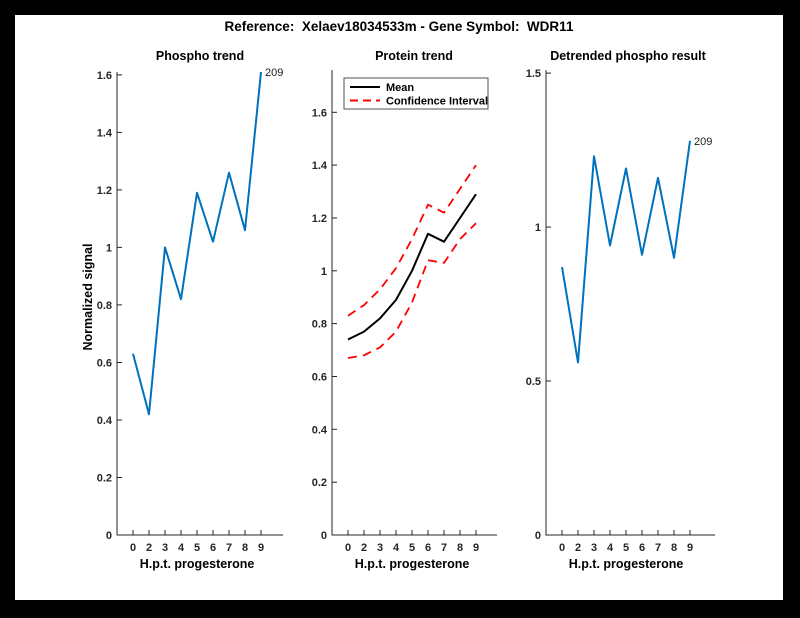  What do you see at coordinates (626, 252) in the screenshot?
I see `detrended-signal-line` at bounding box center [626, 252].